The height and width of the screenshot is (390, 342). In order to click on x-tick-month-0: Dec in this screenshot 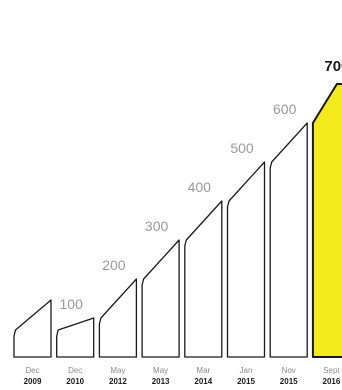, I will do `click(32, 370)`.